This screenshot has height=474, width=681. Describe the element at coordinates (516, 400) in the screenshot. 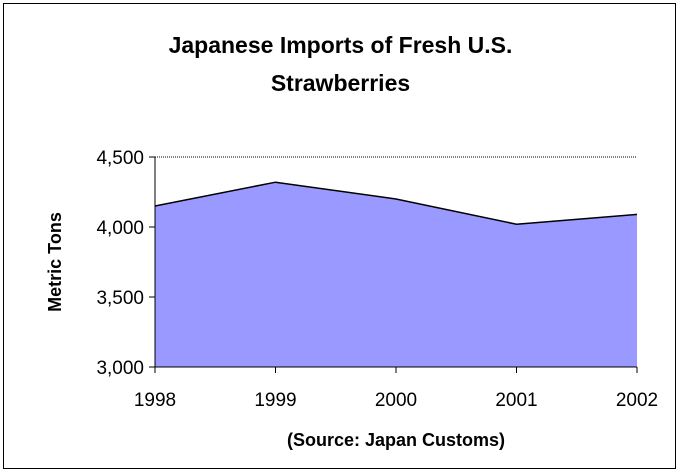

I see `x-tick-label-2001: 2001` at that location.